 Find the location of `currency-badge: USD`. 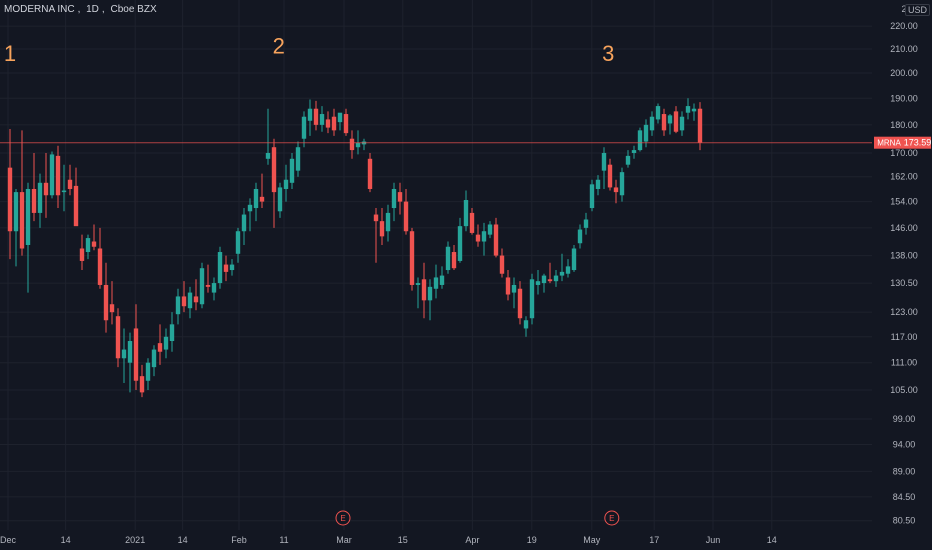

currency-badge: USD is located at coordinates (917, 10).